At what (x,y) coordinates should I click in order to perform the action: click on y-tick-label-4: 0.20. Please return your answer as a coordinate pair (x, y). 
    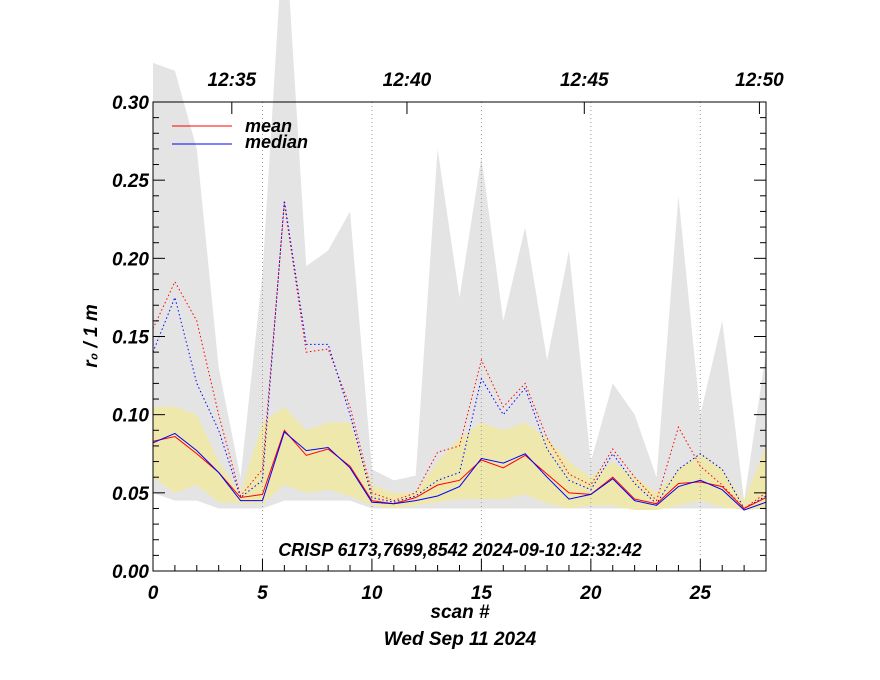
    Looking at the image, I should click on (130, 259).